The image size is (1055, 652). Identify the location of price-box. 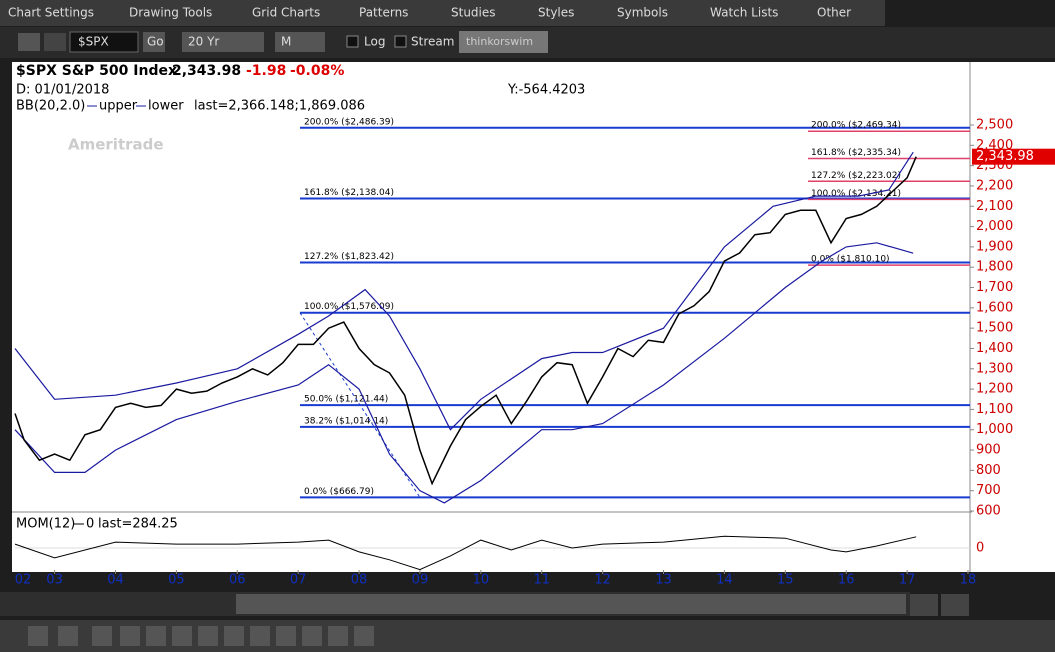
(1013, 156).